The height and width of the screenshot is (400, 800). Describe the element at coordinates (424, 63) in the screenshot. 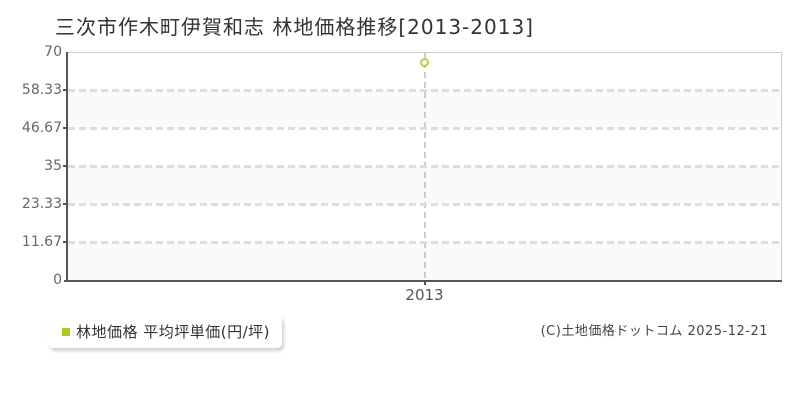

I see `data-point` at that location.